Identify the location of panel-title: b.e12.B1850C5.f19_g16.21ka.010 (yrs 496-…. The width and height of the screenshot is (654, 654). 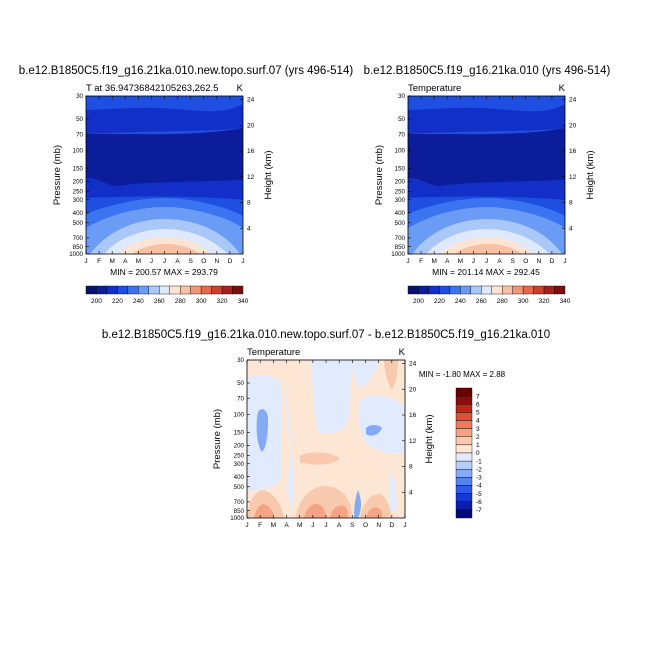
(487, 71).